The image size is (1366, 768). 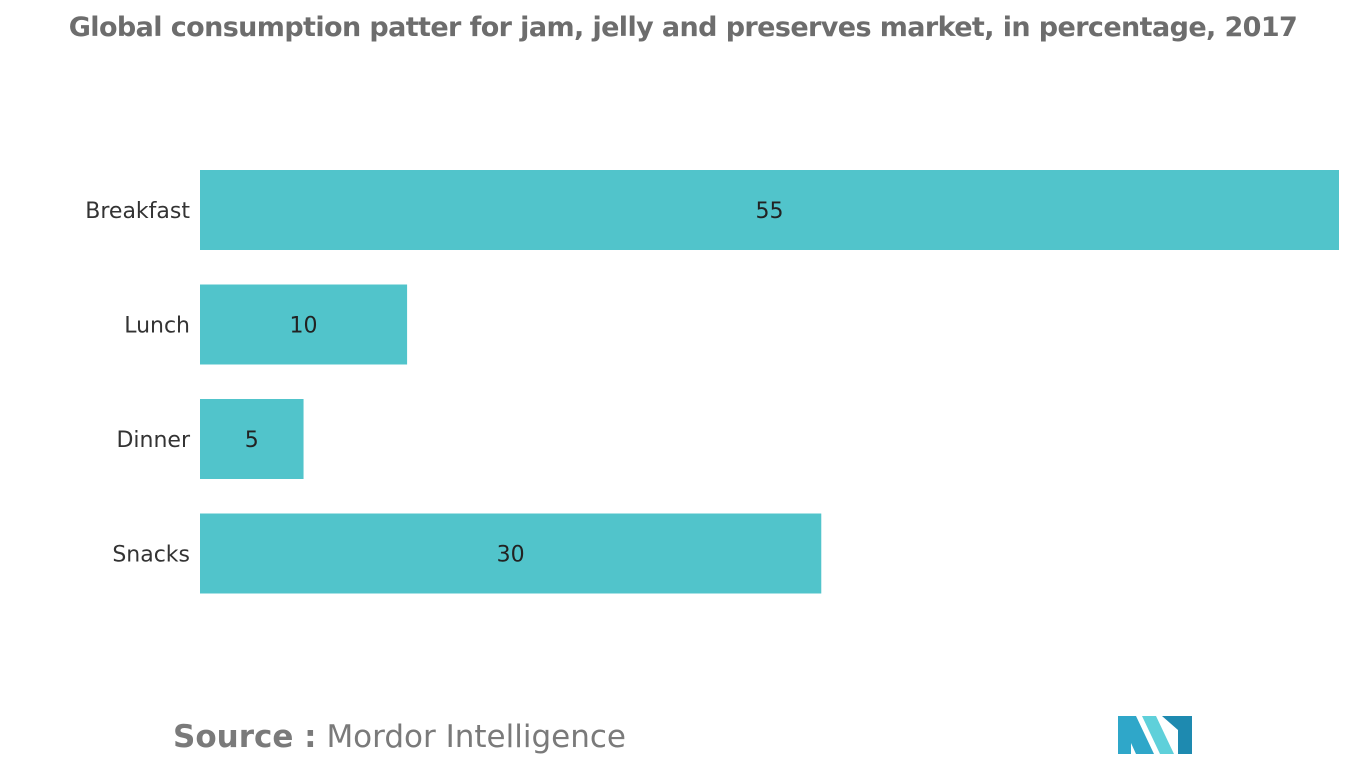 What do you see at coordinates (476, 737) in the screenshot?
I see `source-text: Mordor Intelligence` at bounding box center [476, 737].